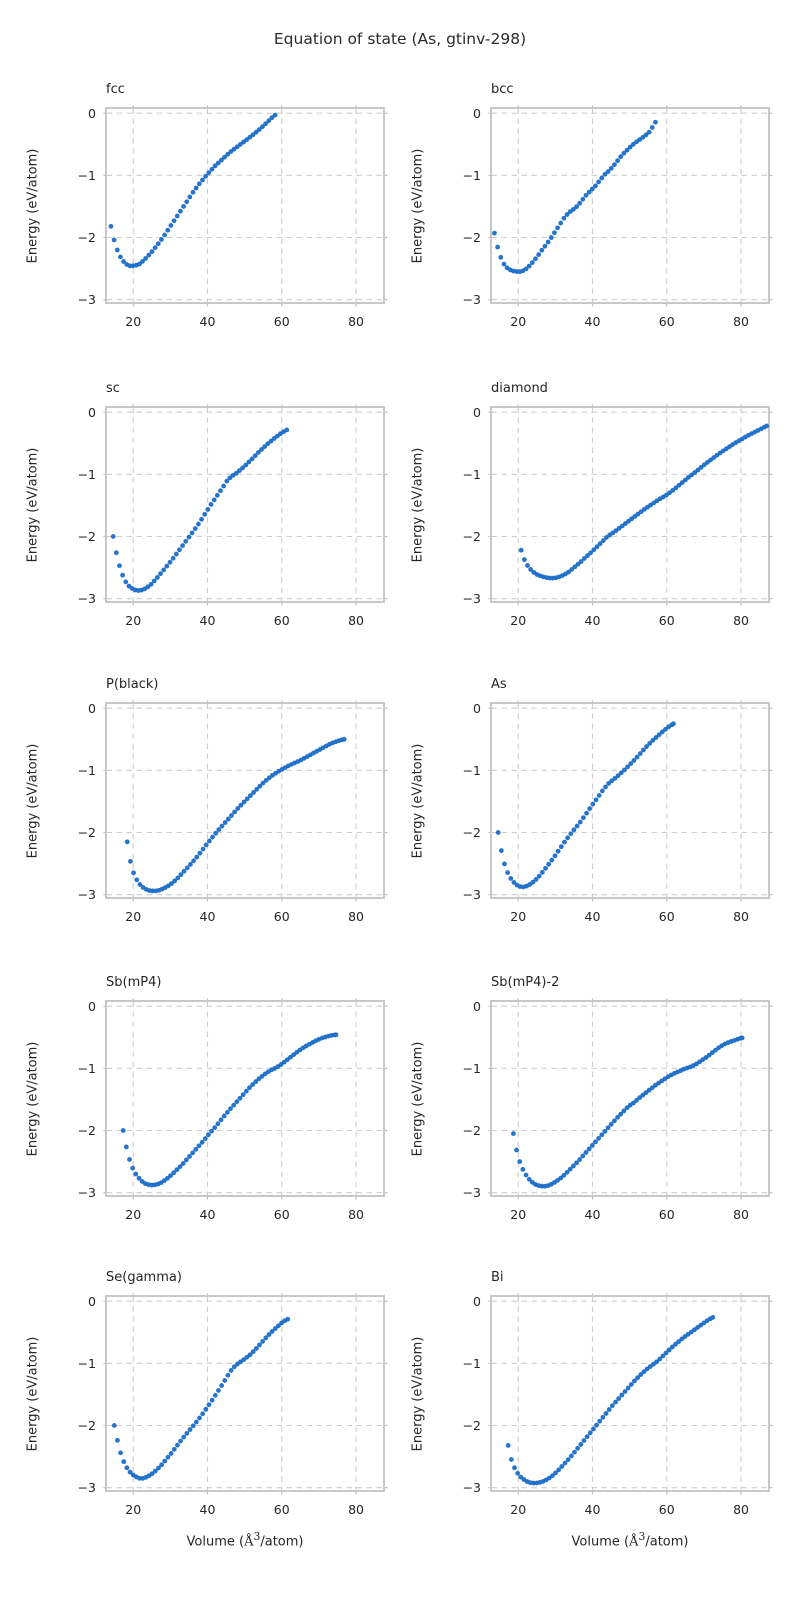 The width and height of the screenshot is (800, 1600). What do you see at coordinates (499, 684) in the screenshot?
I see `subplot-title: As` at bounding box center [499, 684].